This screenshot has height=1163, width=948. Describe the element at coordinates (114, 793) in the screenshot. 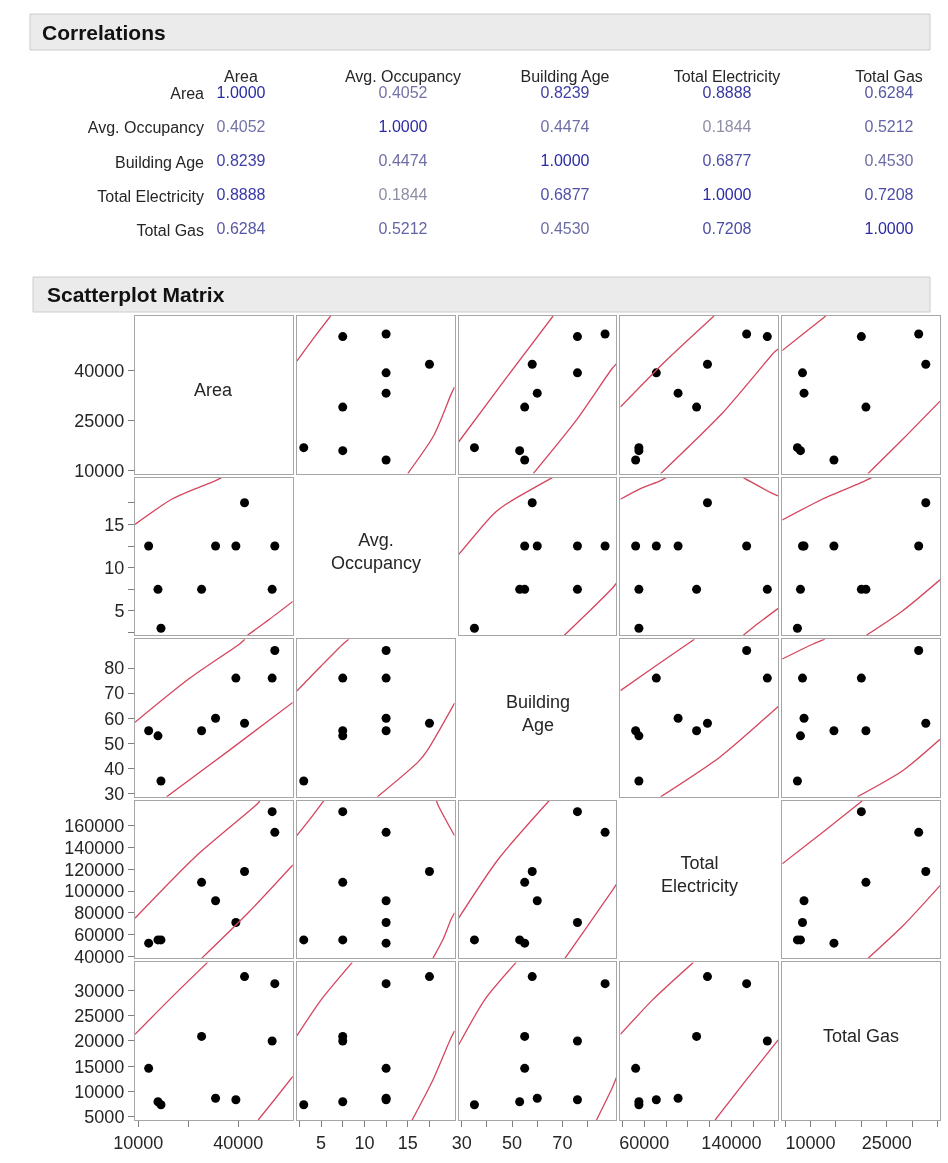

I see `y-tick-label: 30` at that location.